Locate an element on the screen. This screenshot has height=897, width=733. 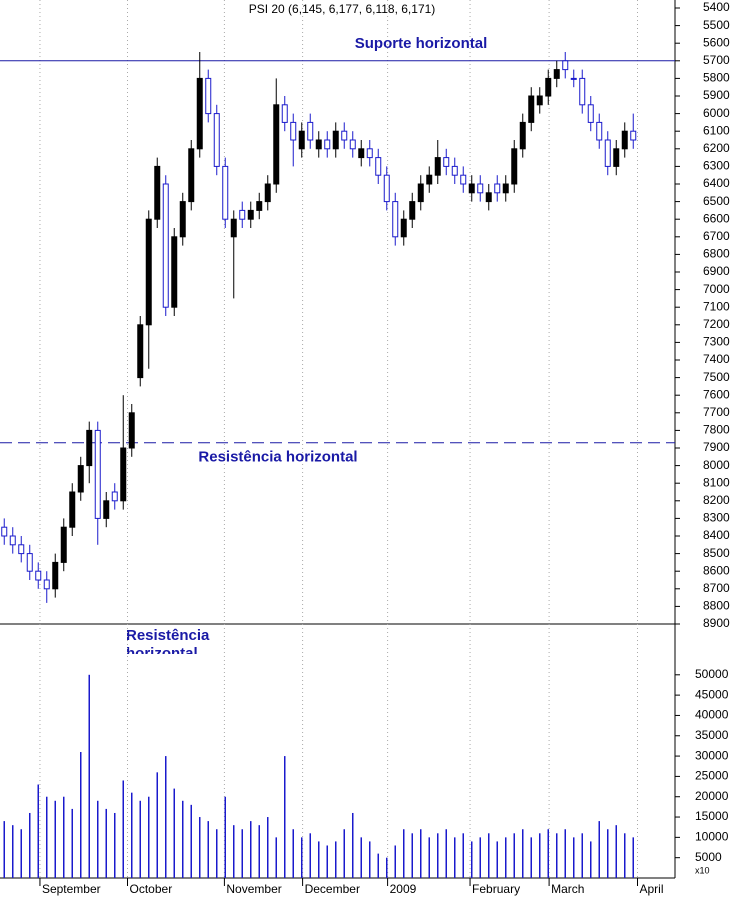
x-tick-label: April is located at coordinates (652, 889).